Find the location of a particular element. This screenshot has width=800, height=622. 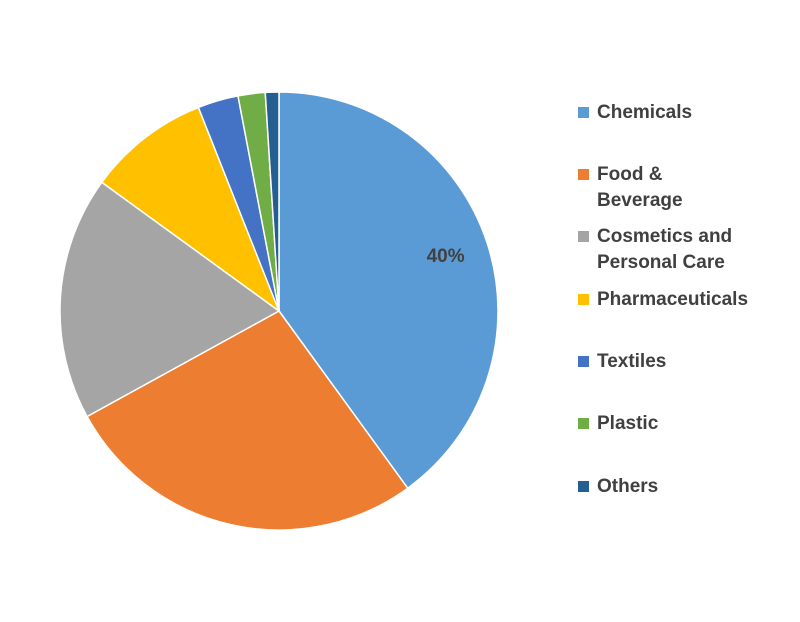

legend-item-cosmetics: Cosmetics and Personal Care is located at coordinates (685, 250).